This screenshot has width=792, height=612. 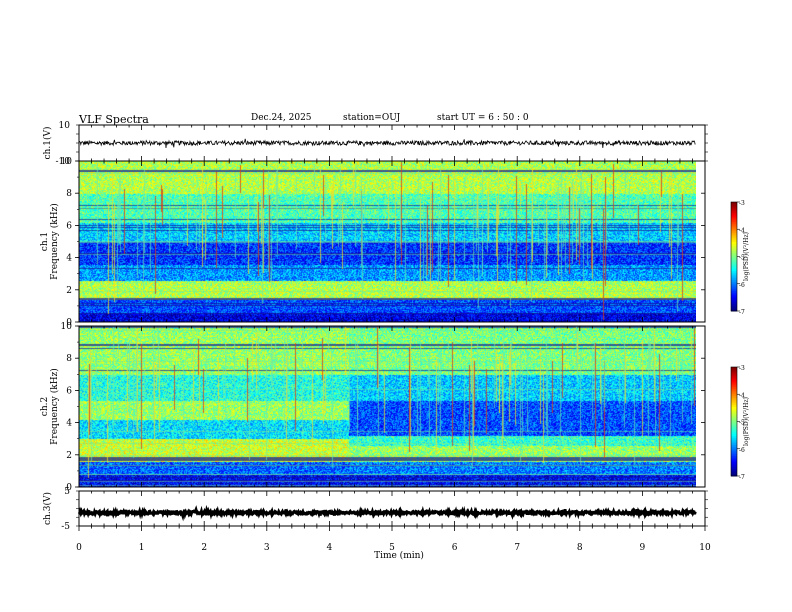 What do you see at coordinates (330, 548) in the screenshot?
I see `x-tick-label: 4` at bounding box center [330, 548].